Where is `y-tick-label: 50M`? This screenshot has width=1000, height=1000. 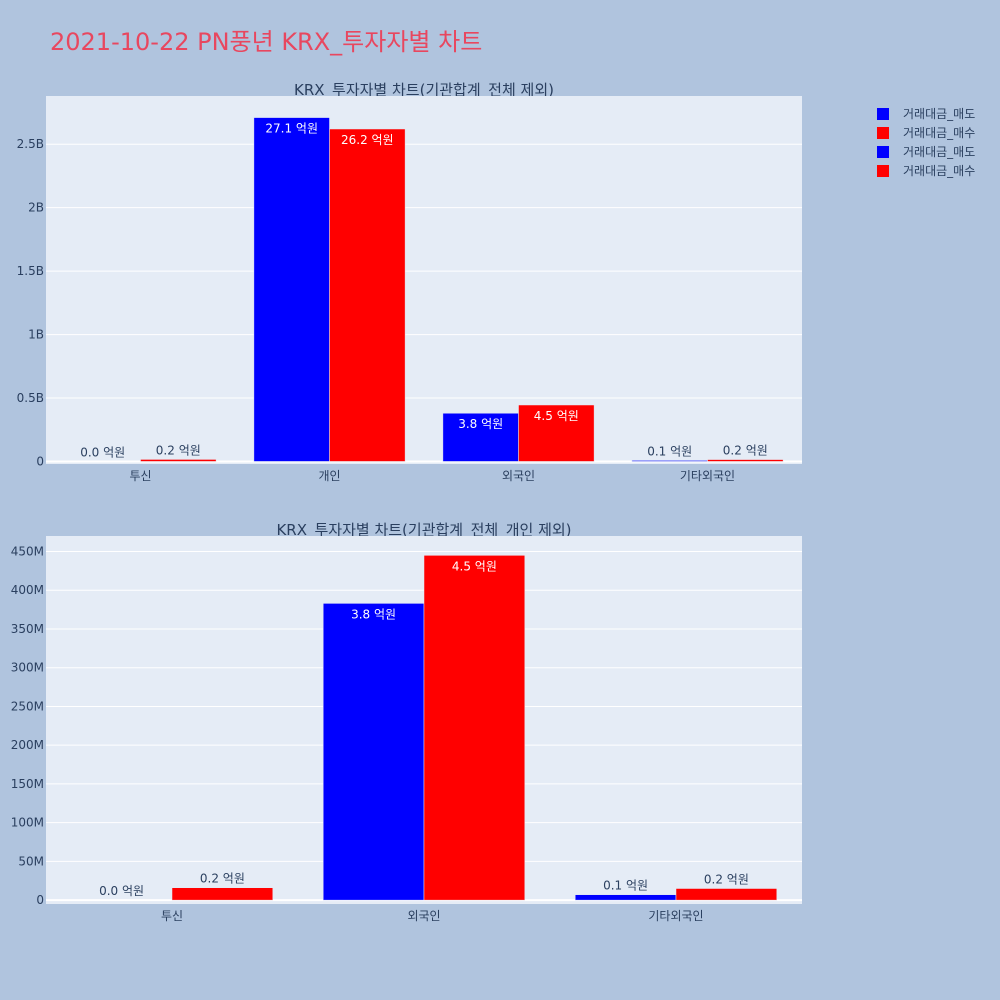 y-tick-label: 50M is located at coordinates (31, 861).